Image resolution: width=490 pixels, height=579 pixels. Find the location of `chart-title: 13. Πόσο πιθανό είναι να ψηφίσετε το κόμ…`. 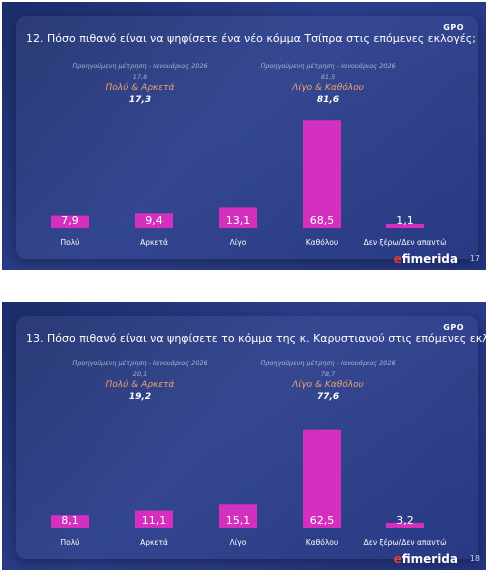

chart-title: 13. Πόσο πιθανό είναι να ψηφίσετε το κόμ… is located at coordinates (256, 338).